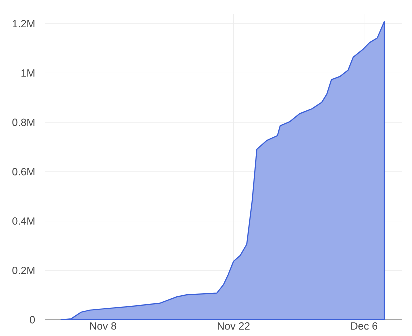 Image resolution: width=412 pixels, height=336 pixels. What do you see at coordinates (365, 326) in the screenshot?
I see `x-tick-label: Dec 6` at bounding box center [365, 326].